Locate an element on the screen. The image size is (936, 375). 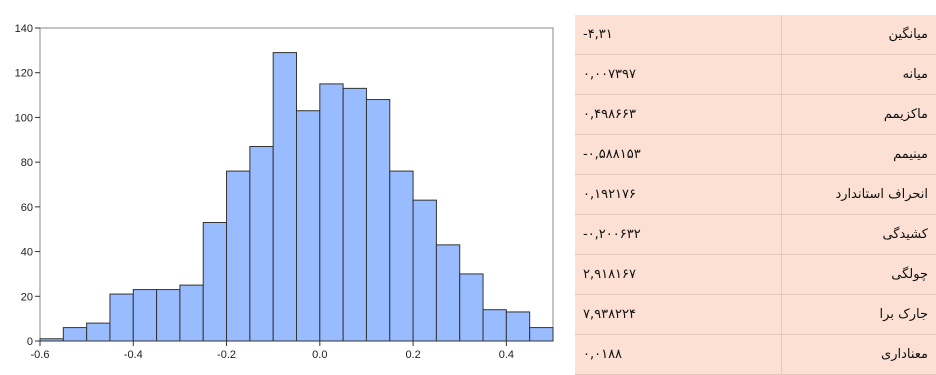
y-tick-label: 140 is located at coordinates (24, 29).